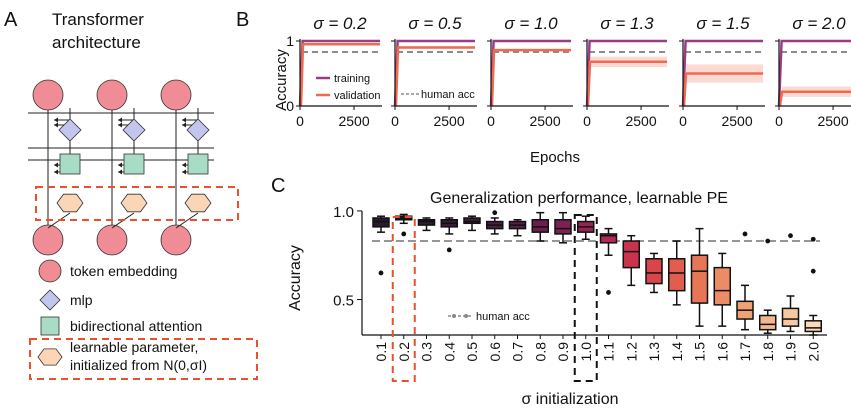 Image resolution: width=851 pixels, height=415 pixels. I want to click on xtick-label-1-0: 0, so click(395, 121).